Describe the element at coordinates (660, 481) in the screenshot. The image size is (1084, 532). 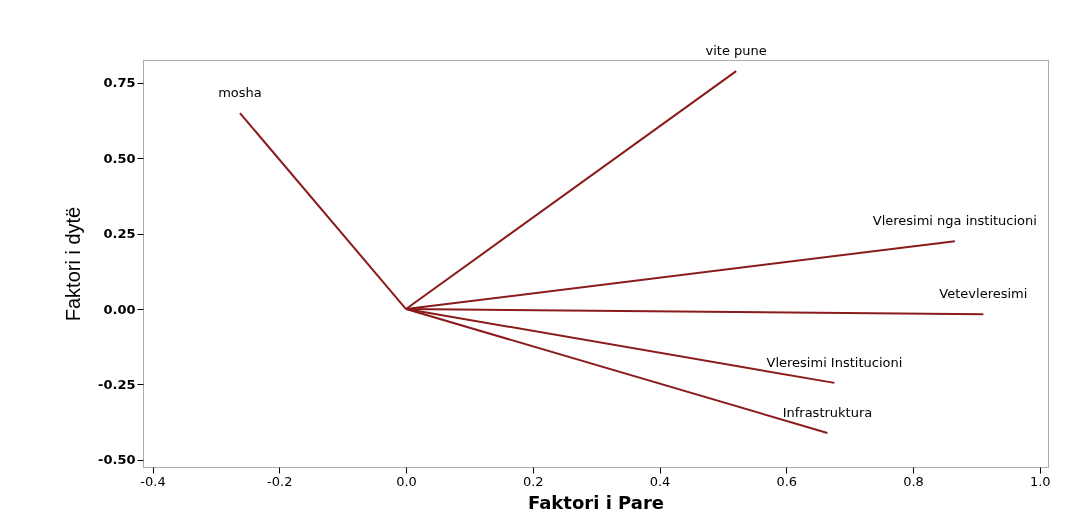
I see `x-tick-label: 0.4` at that location.